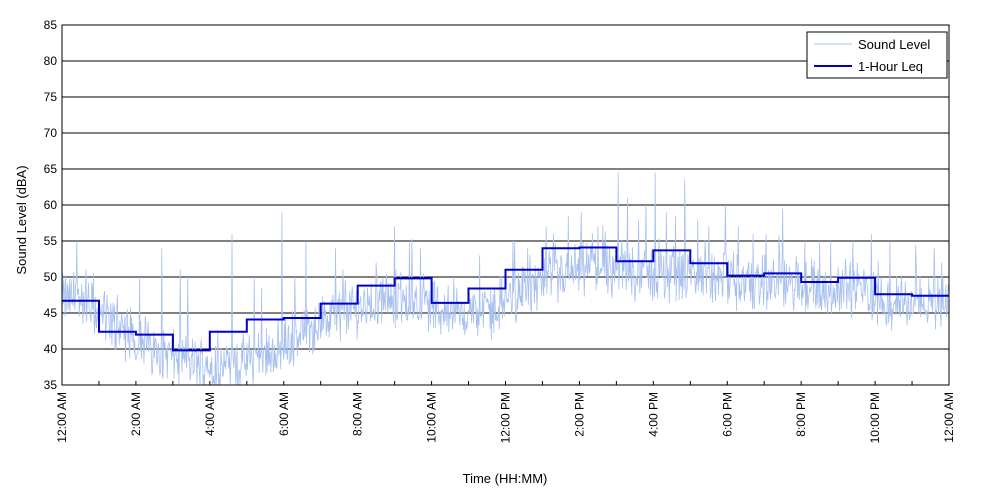 The image size is (1000, 500). Describe the element at coordinates (579, 414) in the screenshot. I see `x-tick-label: 2:00 PM` at that location.